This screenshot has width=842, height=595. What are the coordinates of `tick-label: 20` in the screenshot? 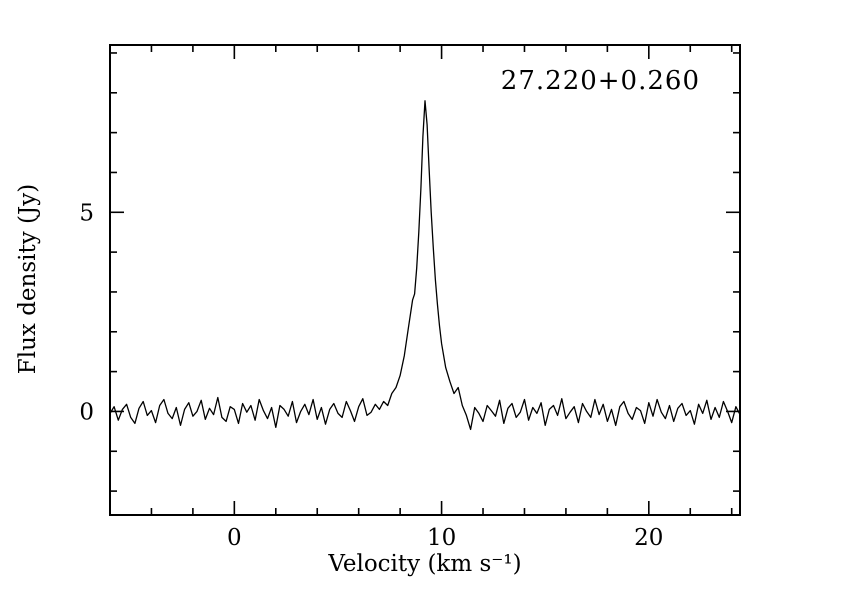 It's located at (648, 538).